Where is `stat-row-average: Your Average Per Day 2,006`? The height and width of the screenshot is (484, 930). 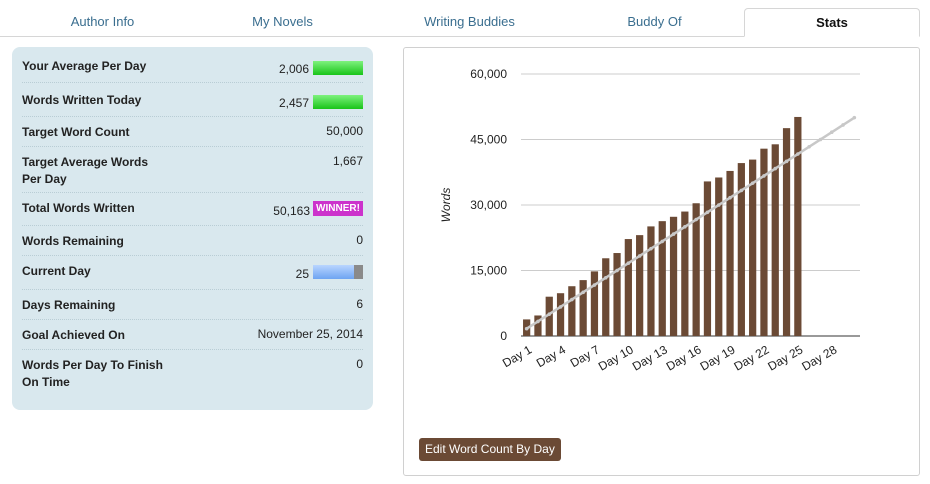 stat-row-average: Your Average Per Day 2,006 is located at coordinates (192, 66).